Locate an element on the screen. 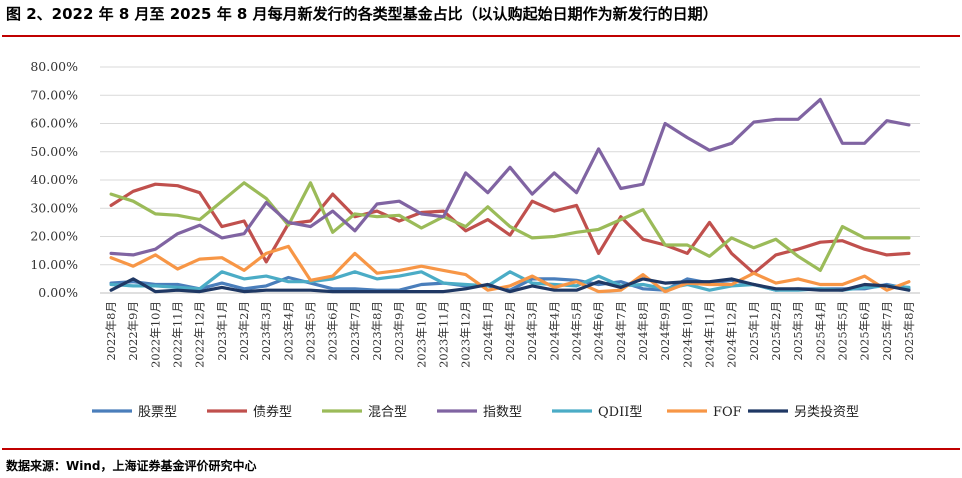  x-tick-label: 2024年12月 is located at coordinates (732, 334).